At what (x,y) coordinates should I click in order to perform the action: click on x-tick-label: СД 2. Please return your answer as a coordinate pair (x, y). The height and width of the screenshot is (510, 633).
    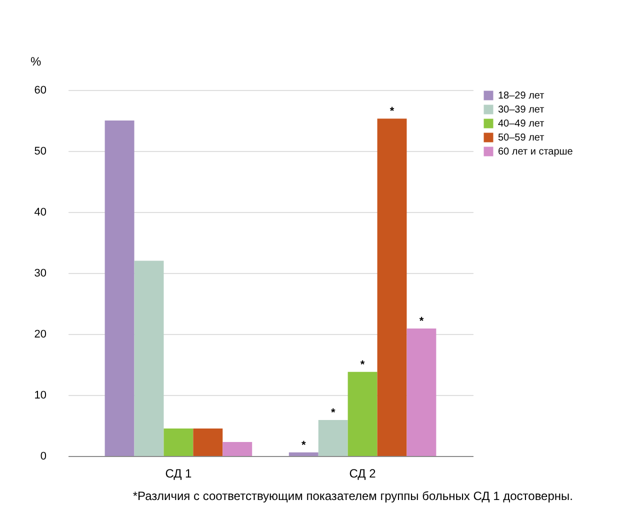
    Looking at the image, I should click on (362, 473).